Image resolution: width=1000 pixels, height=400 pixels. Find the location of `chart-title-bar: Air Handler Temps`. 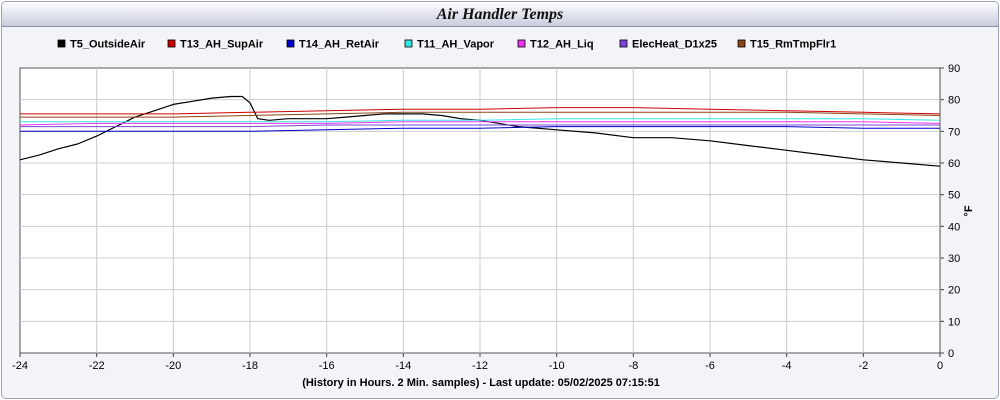

chart-title-bar: Air Handler Temps is located at coordinates (500, 14).